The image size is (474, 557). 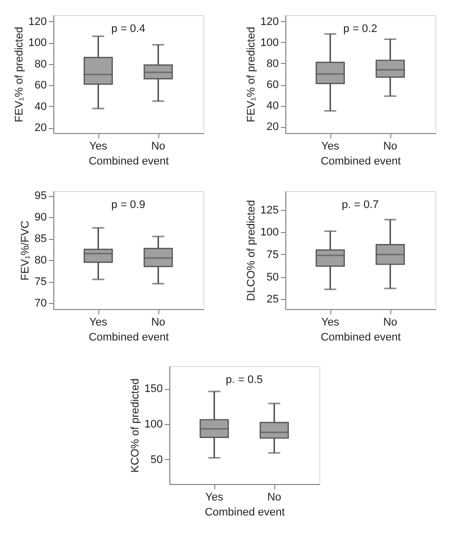 What do you see at coordinates (153, 389) in the screenshot?
I see `y-tick-label: 150` at bounding box center [153, 389].